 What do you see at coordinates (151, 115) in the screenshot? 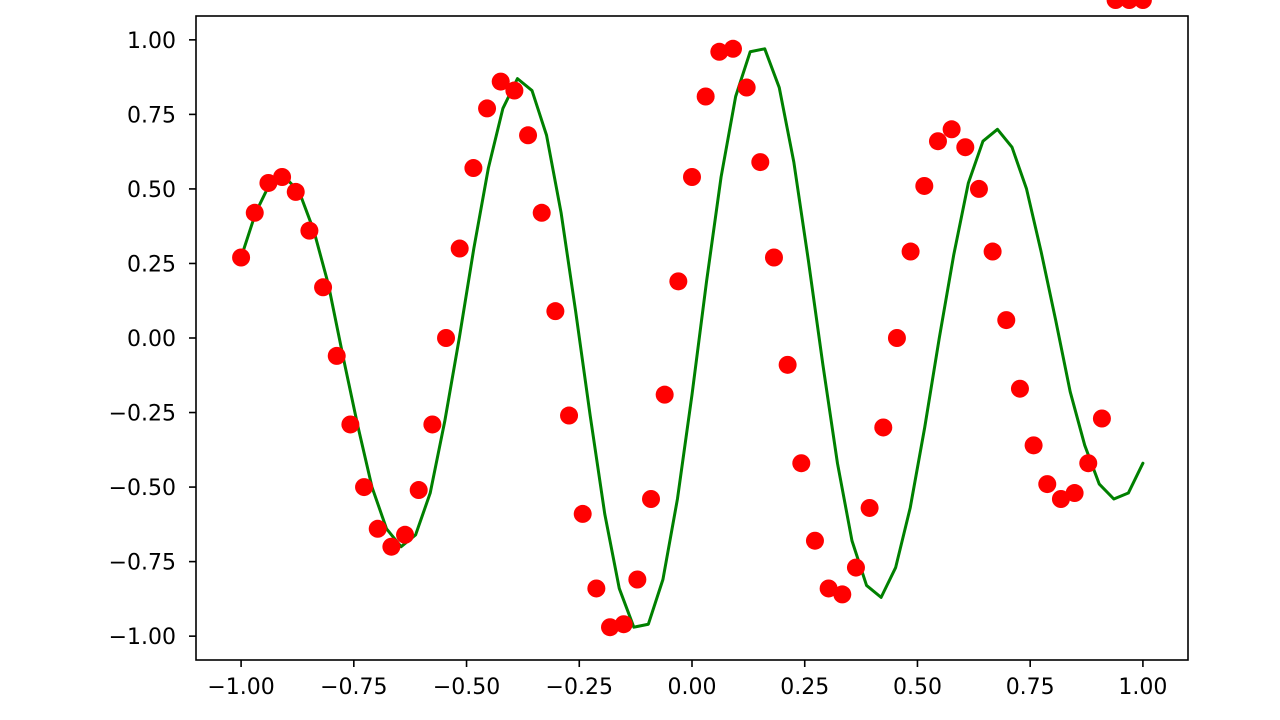
I see `y-tick-label: 0.75` at bounding box center [151, 115].